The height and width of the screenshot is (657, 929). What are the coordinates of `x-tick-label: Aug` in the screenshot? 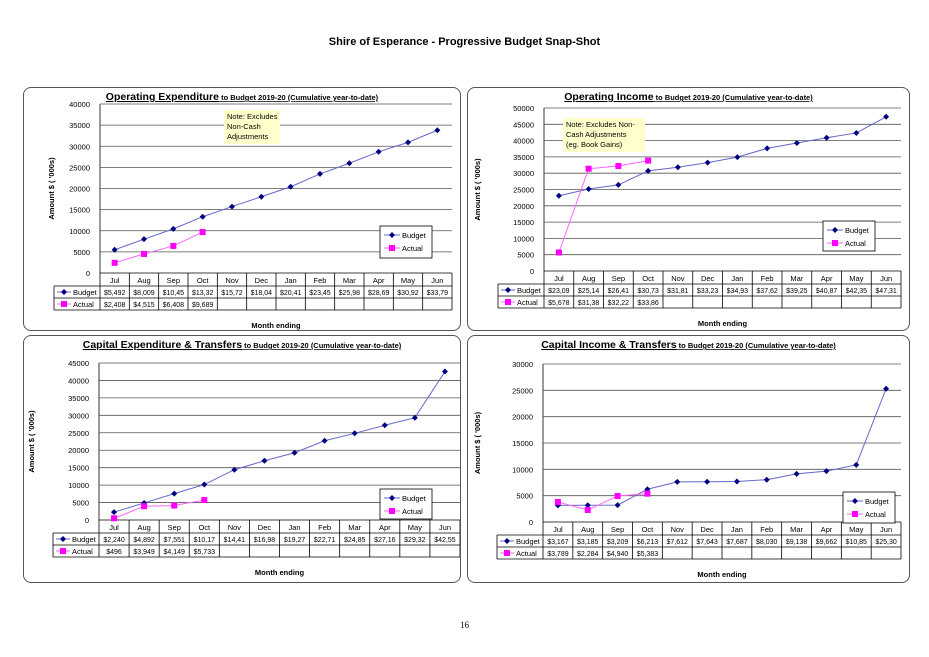 It's located at (143, 280).